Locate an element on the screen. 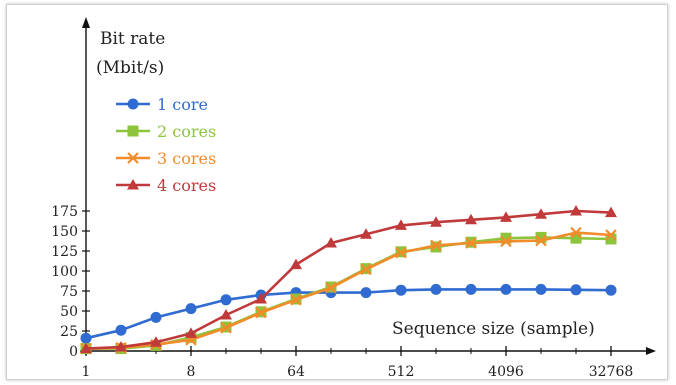 This screenshot has width=676, height=385. y-axis-arrow is located at coordinates (86, 22).